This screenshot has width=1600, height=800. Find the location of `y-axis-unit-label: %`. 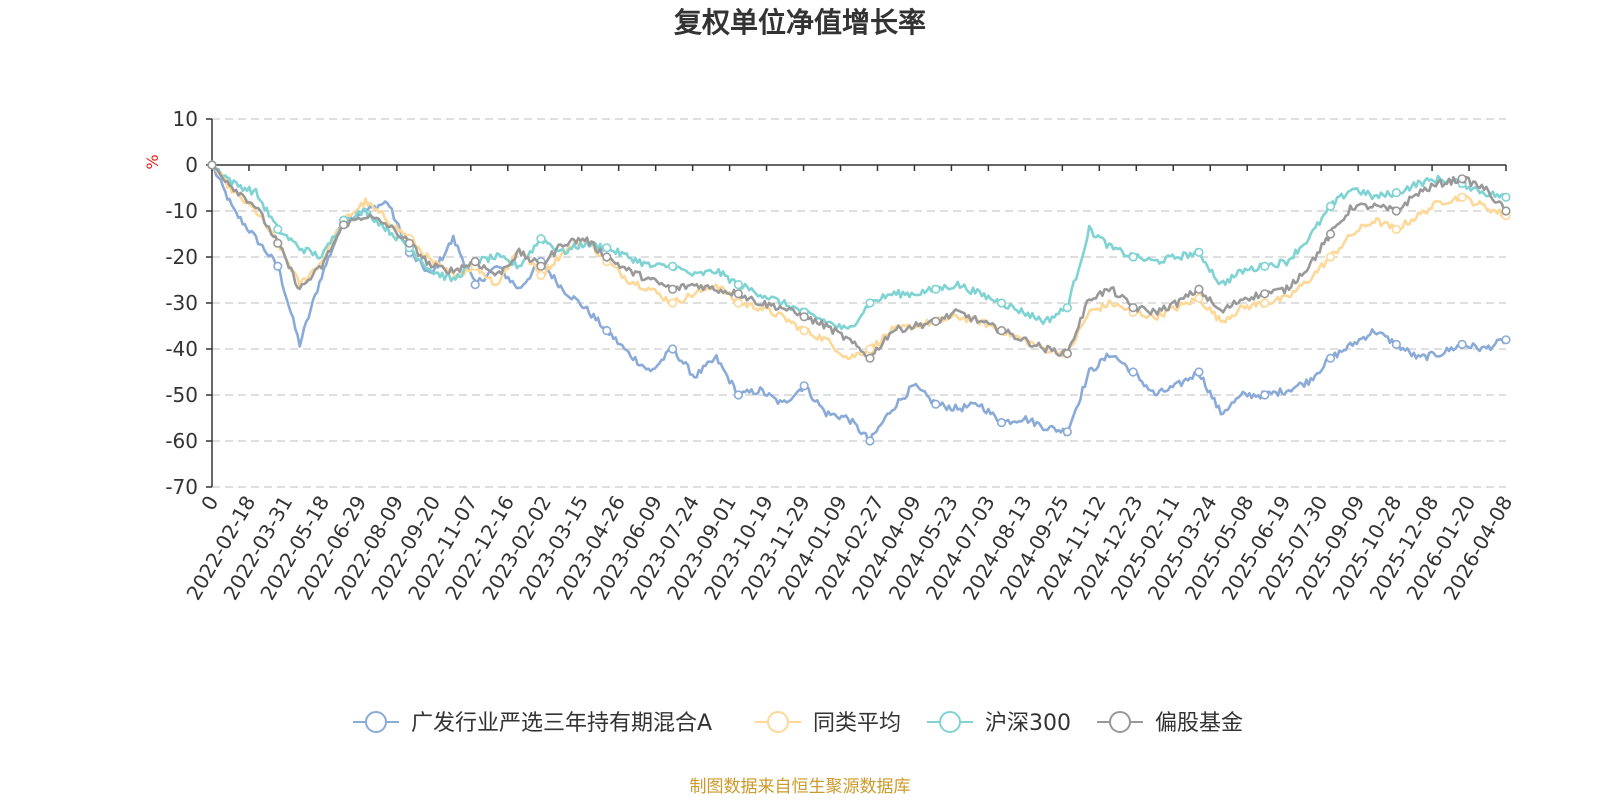

y-axis-unit-label: % is located at coordinates (152, 161).